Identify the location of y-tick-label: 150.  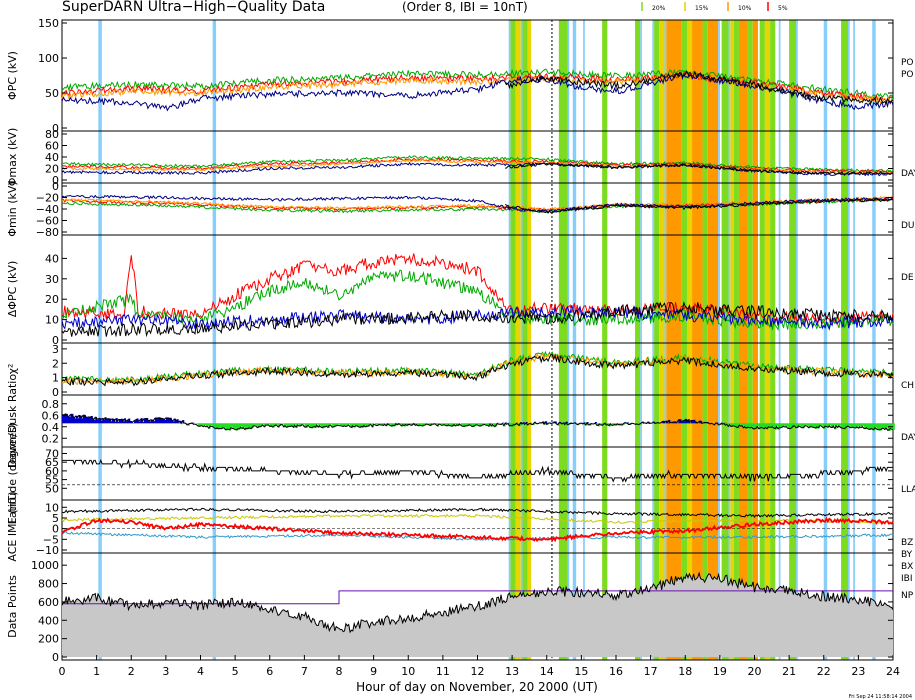
(48, 23).